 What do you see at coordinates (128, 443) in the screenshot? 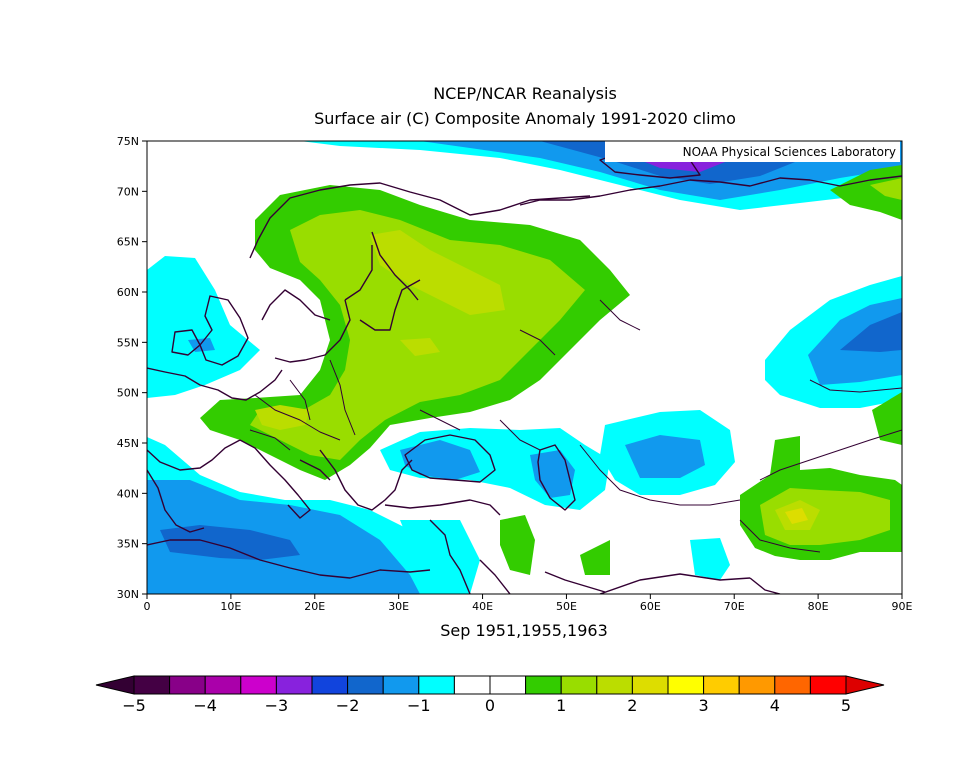
I see `lat-tick-label: 45N` at bounding box center [128, 443].